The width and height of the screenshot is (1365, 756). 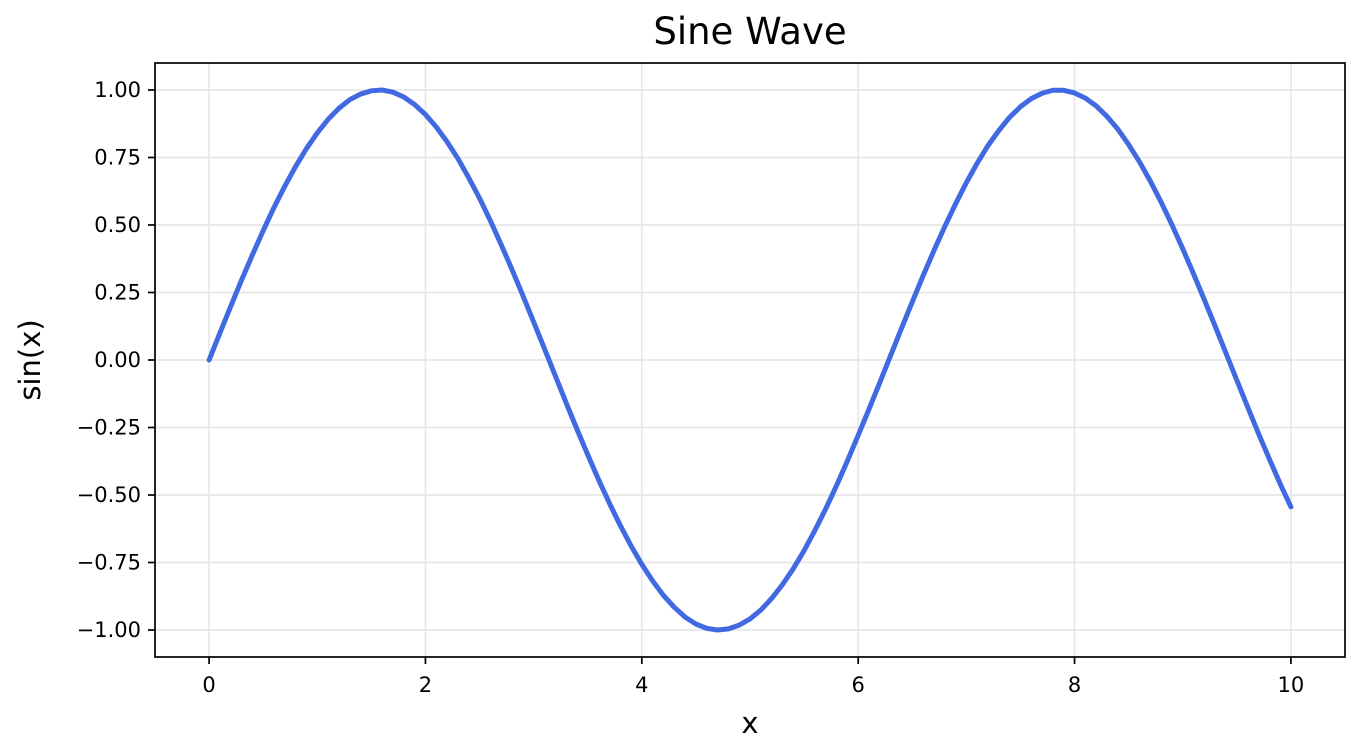 What do you see at coordinates (1074, 685) in the screenshot?
I see `x-tick-label: 8` at bounding box center [1074, 685].